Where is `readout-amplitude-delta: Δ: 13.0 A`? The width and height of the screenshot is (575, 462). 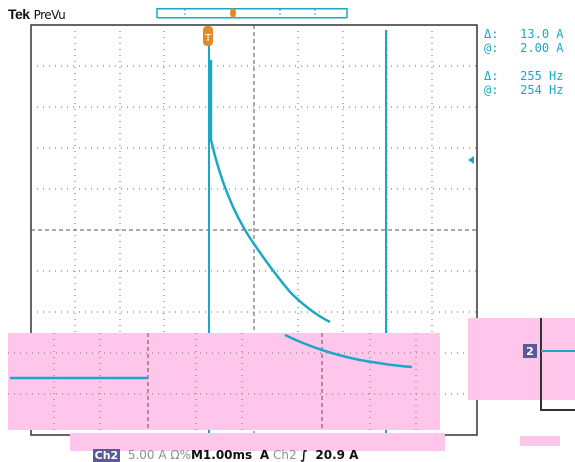 readout-amplitude-delta: Δ: 13.0 A is located at coordinates (524, 34).